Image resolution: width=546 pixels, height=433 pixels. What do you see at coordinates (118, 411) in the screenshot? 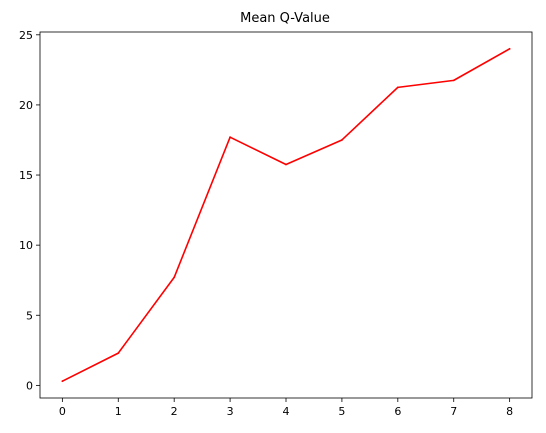
I see `x-tick-label: 1` at bounding box center [118, 411].